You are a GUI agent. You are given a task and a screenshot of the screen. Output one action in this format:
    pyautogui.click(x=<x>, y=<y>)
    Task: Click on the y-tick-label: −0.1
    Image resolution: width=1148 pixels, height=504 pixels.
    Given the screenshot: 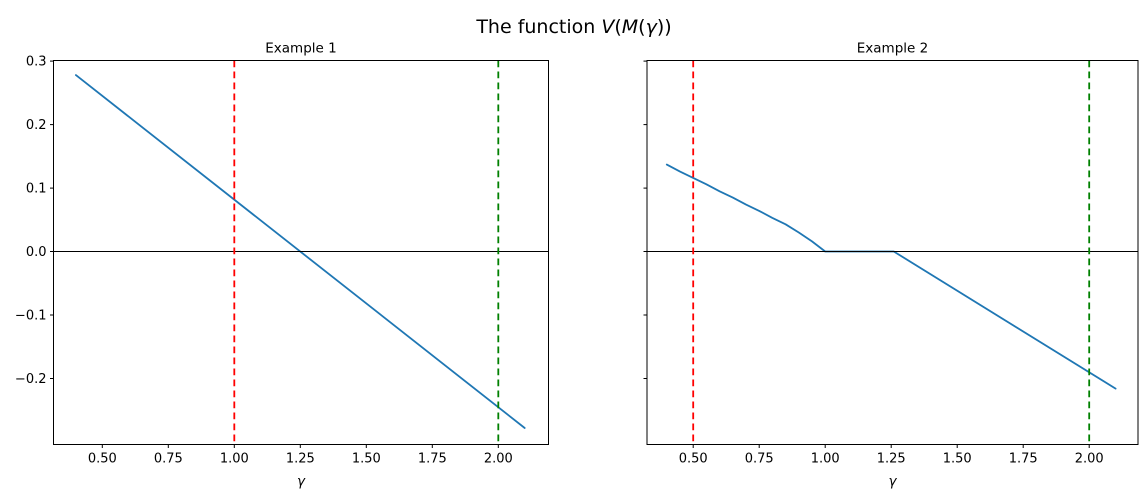 What is the action you would take?
    pyautogui.click(x=31, y=316)
    